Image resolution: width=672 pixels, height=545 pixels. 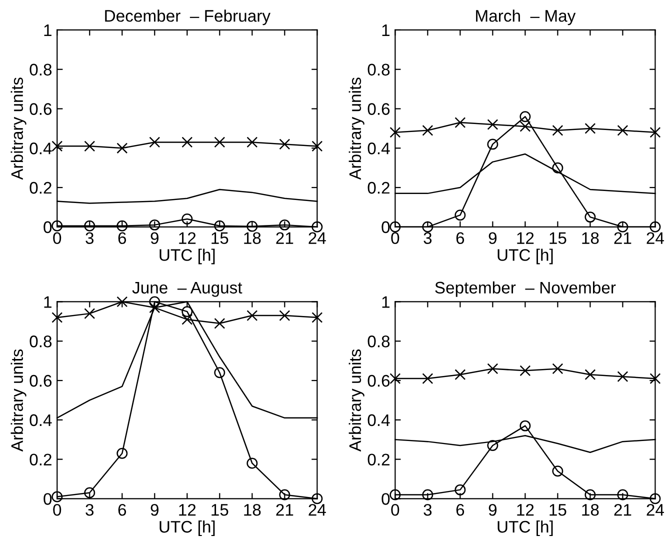 What do you see at coordinates (187, 18) in the screenshot?
I see `chart-title: December – February` at bounding box center [187, 18].